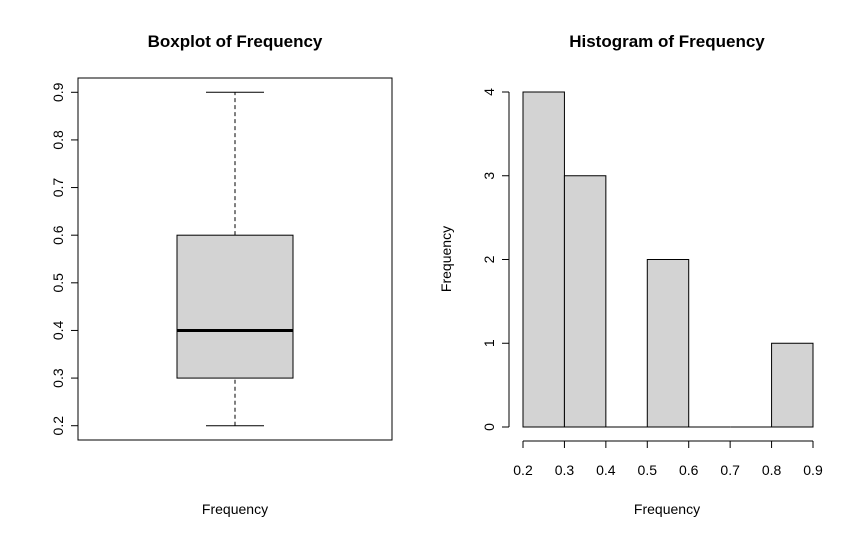 This screenshot has width=865, height=539. Describe the element at coordinates (648, 470) in the screenshot. I see `histogram-x-tick-label: 0.5` at that location.